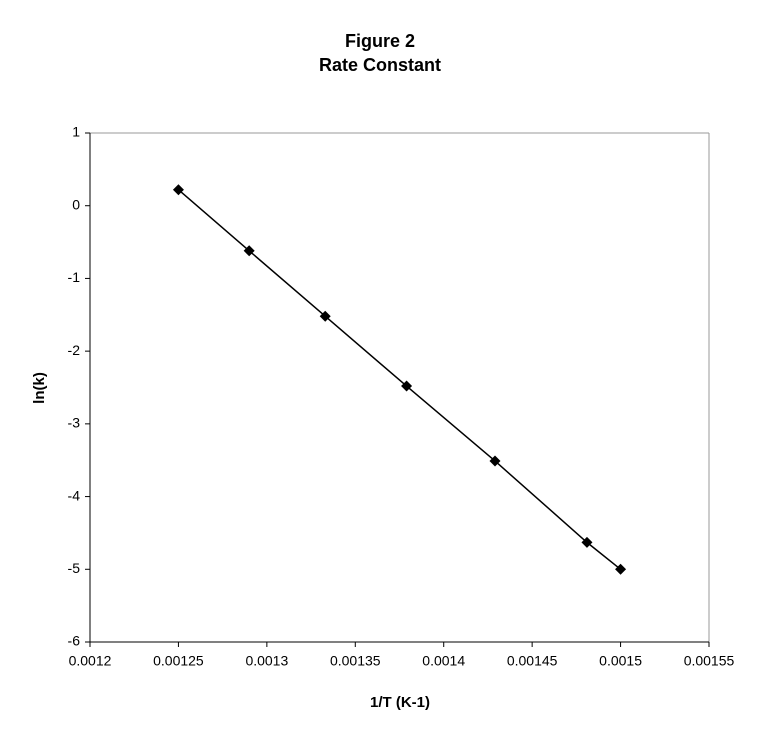  What do you see at coordinates (39, 388) in the screenshot?
I see `y-axis-label: ln(k)` at bounding box center [39, 388].